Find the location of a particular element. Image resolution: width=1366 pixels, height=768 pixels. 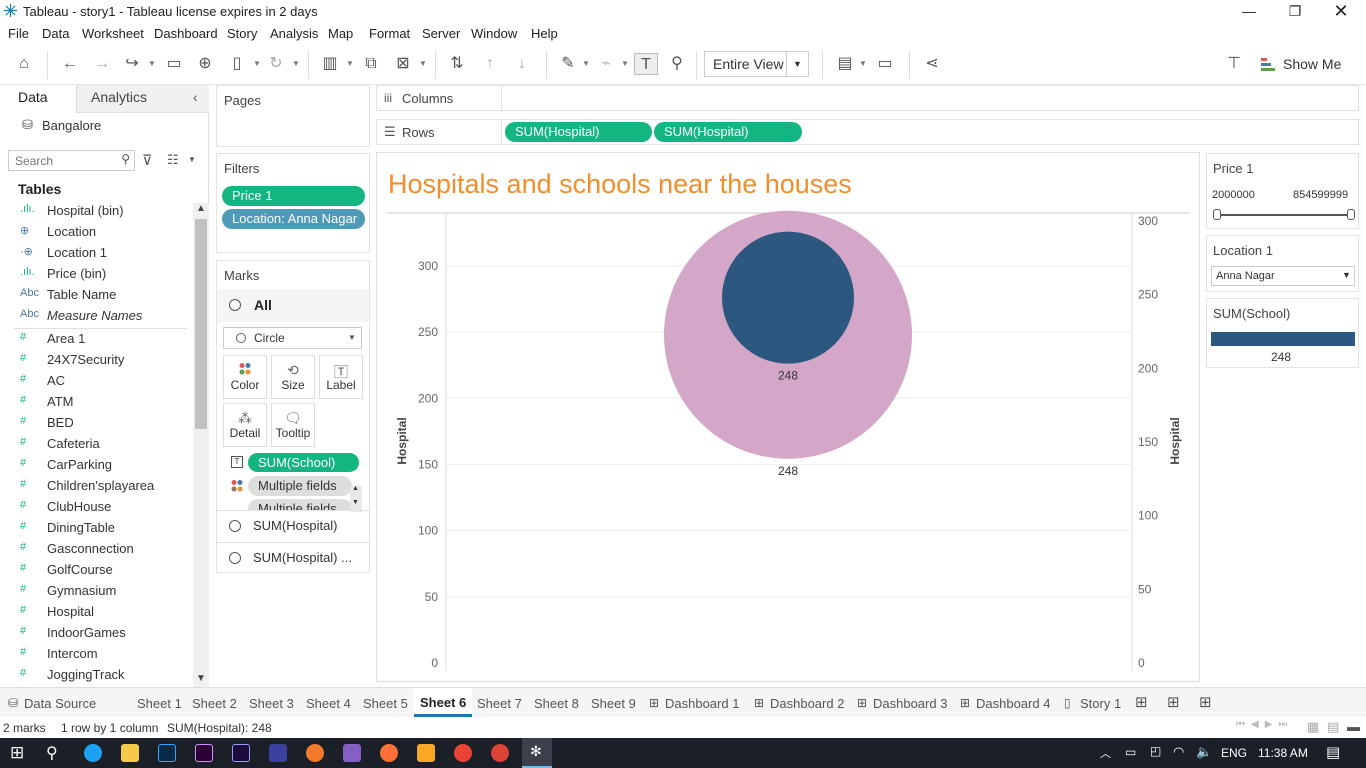

format-painter-icon: ⊤ is located at coordinates (1234, 63).